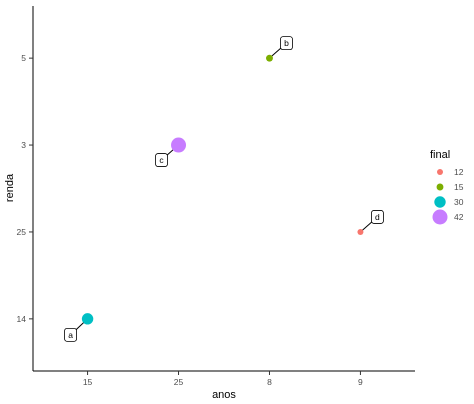 The height and width of the screenshot is (404, 474). I want to click on annotation-label: d, so click(377, 217).